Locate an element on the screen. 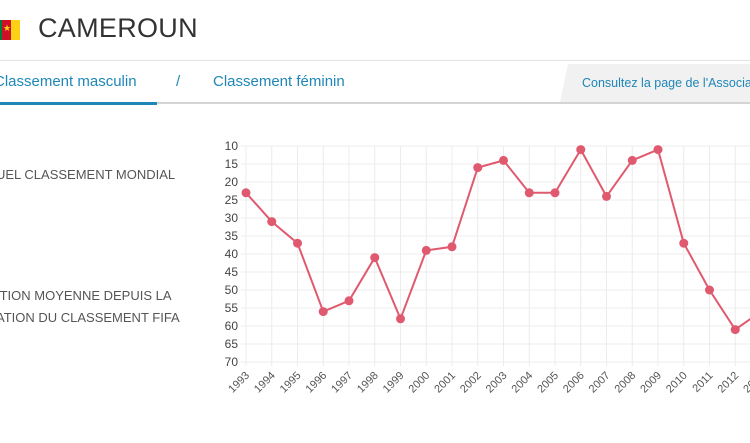 The image size is (750, 443). x-tick-label: 2012 is located at coordinates (729, 383).